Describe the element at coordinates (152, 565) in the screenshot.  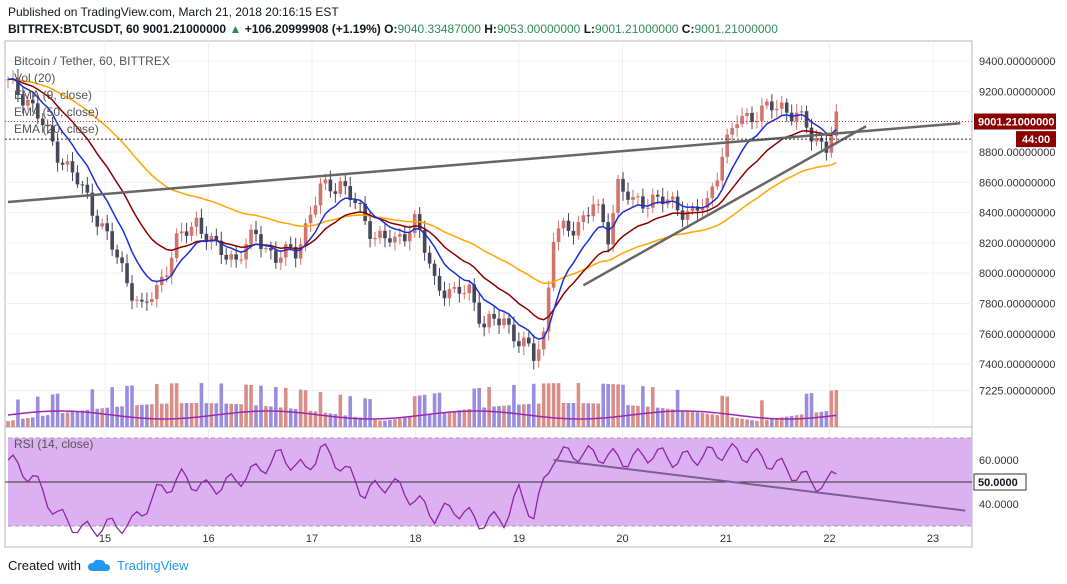
I see `tradingview-brand: TradingView` at that location.